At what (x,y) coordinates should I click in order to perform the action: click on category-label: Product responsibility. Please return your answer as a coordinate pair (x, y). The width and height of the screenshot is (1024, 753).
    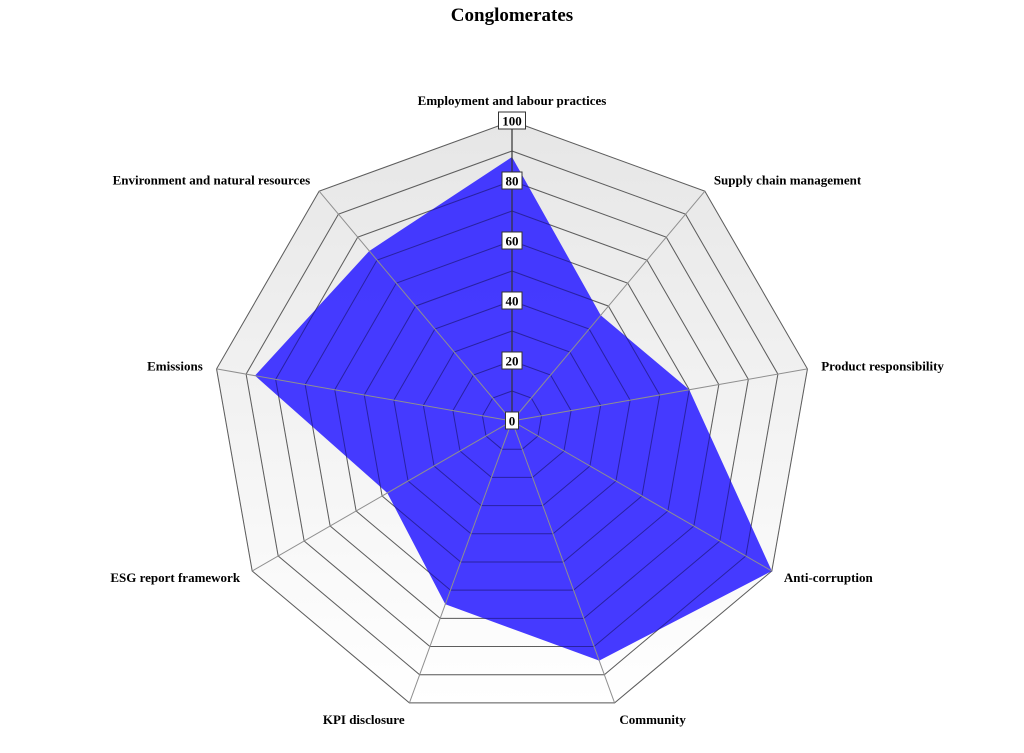
    Looking at the image, I should click on (882, 365).